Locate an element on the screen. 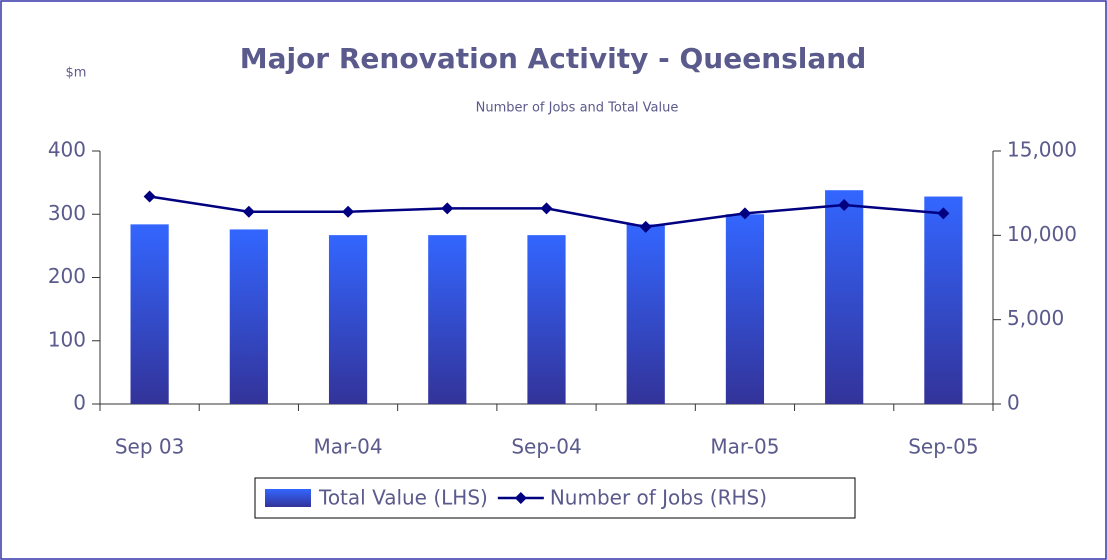 The width and height of the screenshot is (1107, 560). x-tick-label: Sep 03 is located at coordinates (150, 447).